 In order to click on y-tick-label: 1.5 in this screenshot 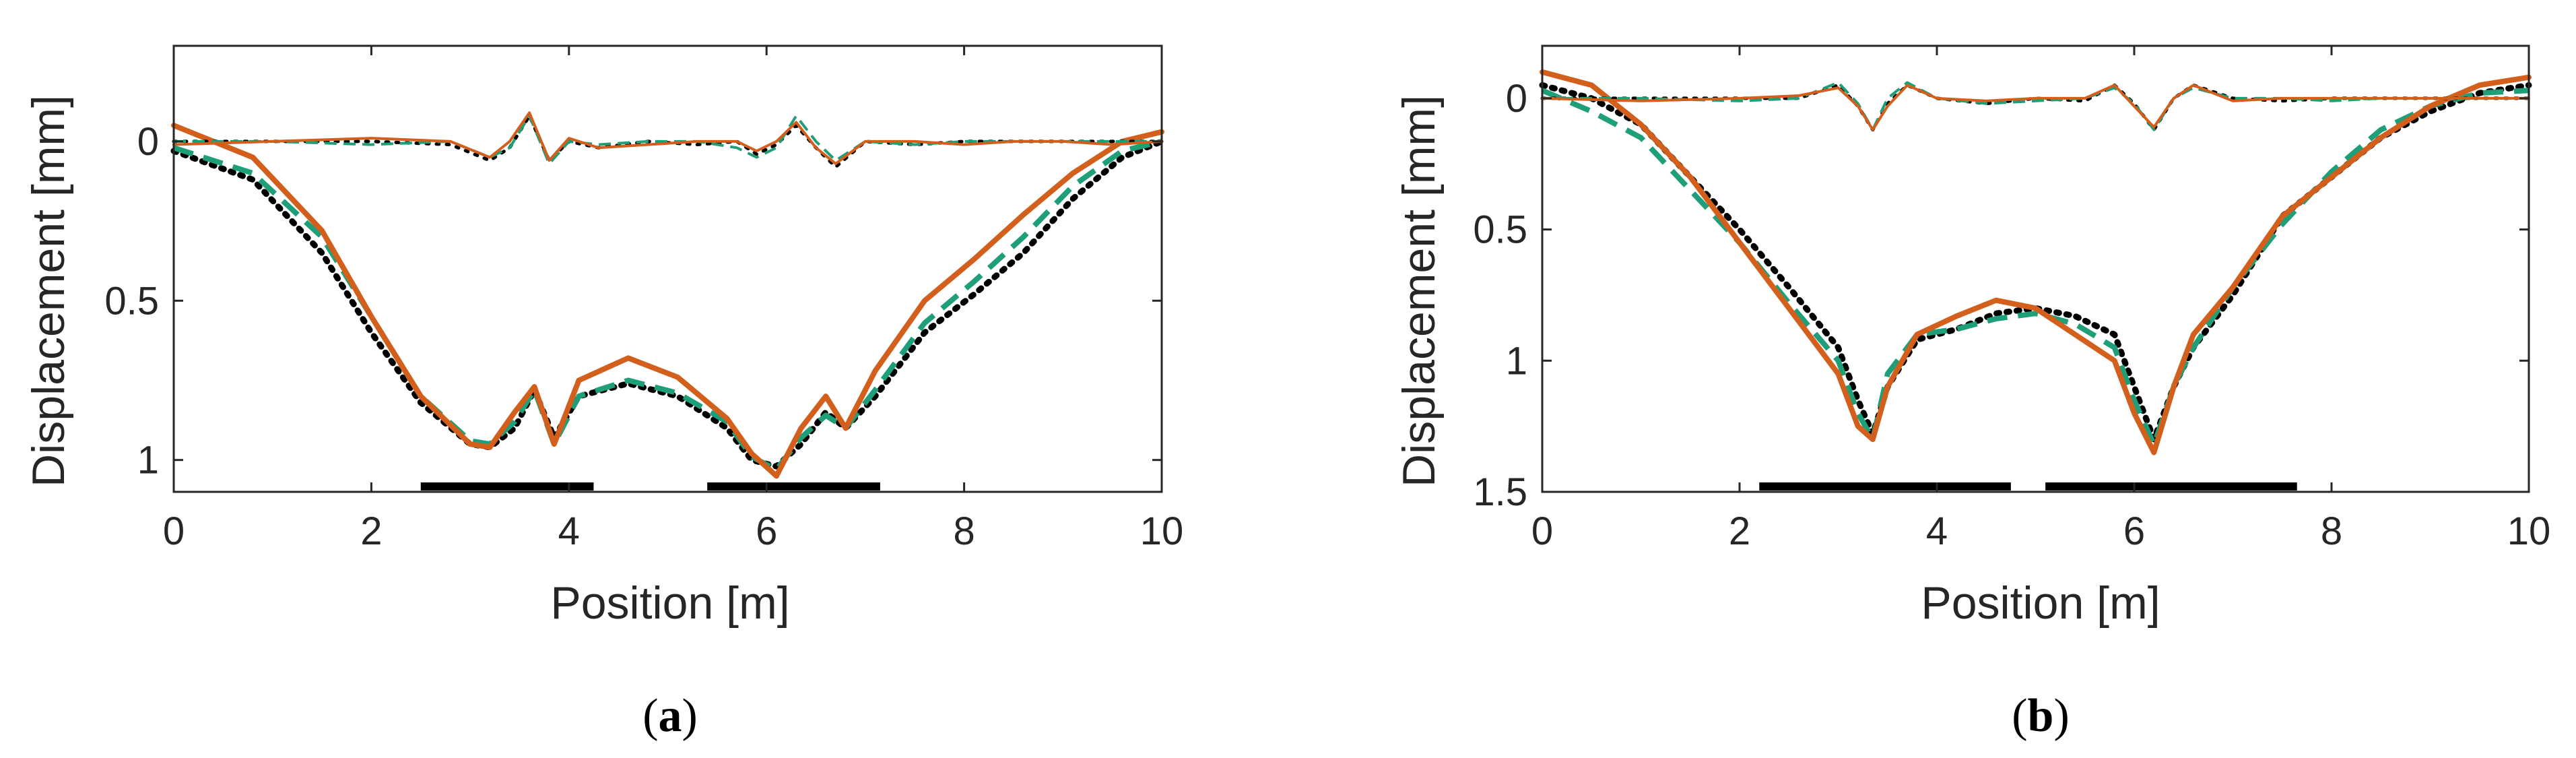, I will do `click(1500, 492)`.